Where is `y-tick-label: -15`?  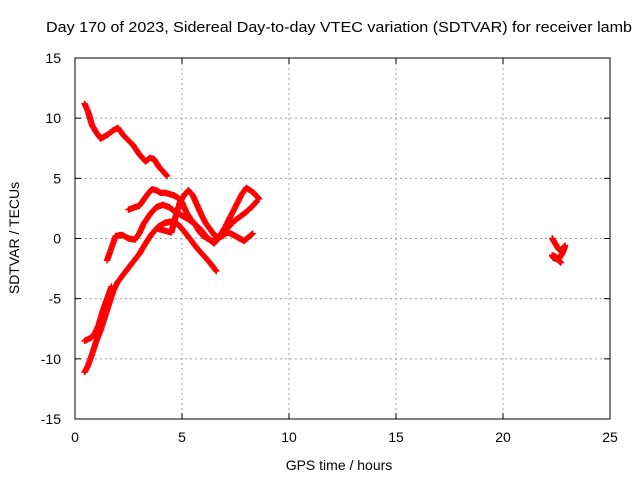
y-tick-label: -15 is located at coordinates (51, 419).